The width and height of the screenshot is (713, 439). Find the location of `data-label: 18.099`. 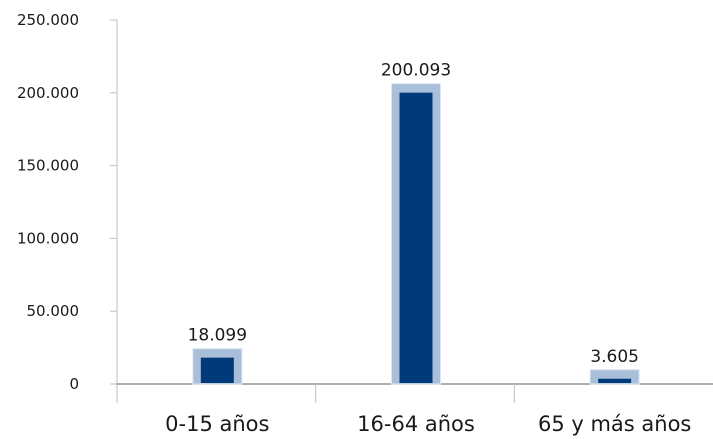

data-label: 18.099 is located at coordinates (217, 336).